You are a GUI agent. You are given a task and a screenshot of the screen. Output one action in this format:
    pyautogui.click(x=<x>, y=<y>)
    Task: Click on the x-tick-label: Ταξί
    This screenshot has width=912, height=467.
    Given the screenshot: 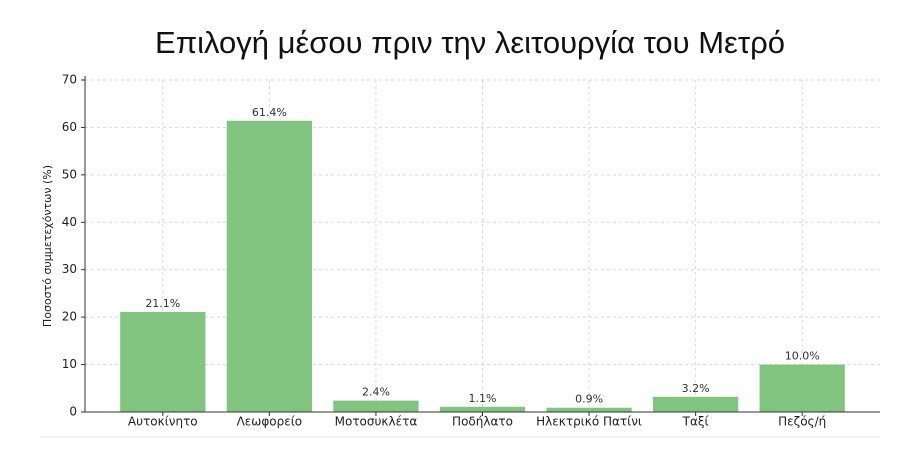 What is the action you would take?
    pyautogui.click(x=695, y=422)
    